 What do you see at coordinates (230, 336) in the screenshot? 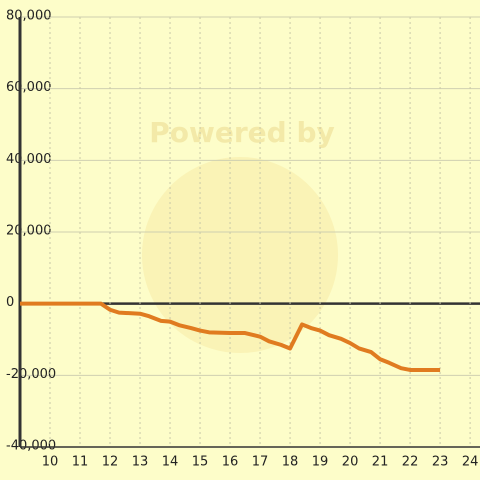
I see `series-line` at bounding box center [230, 336].